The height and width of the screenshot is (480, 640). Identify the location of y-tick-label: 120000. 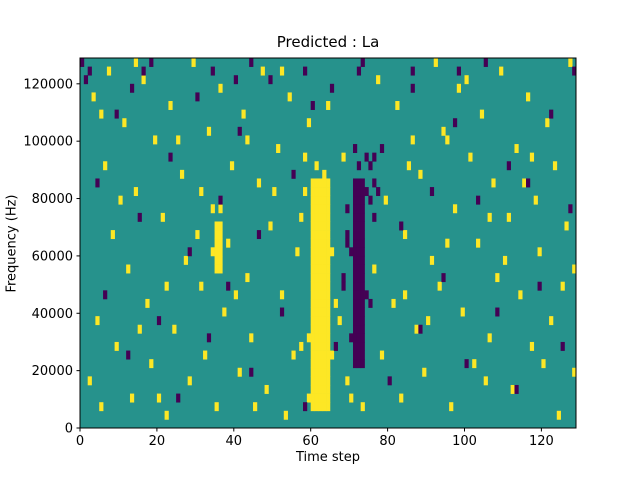
(48, 84).